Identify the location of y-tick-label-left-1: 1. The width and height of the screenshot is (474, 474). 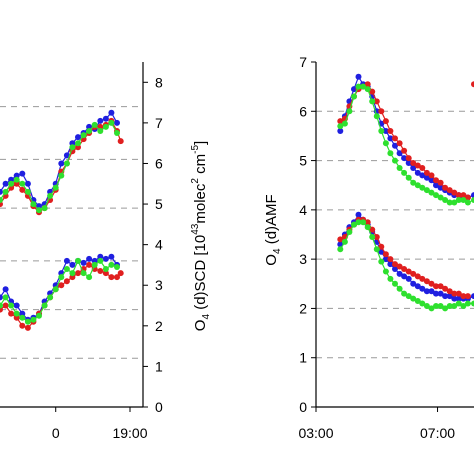
(159, 366).